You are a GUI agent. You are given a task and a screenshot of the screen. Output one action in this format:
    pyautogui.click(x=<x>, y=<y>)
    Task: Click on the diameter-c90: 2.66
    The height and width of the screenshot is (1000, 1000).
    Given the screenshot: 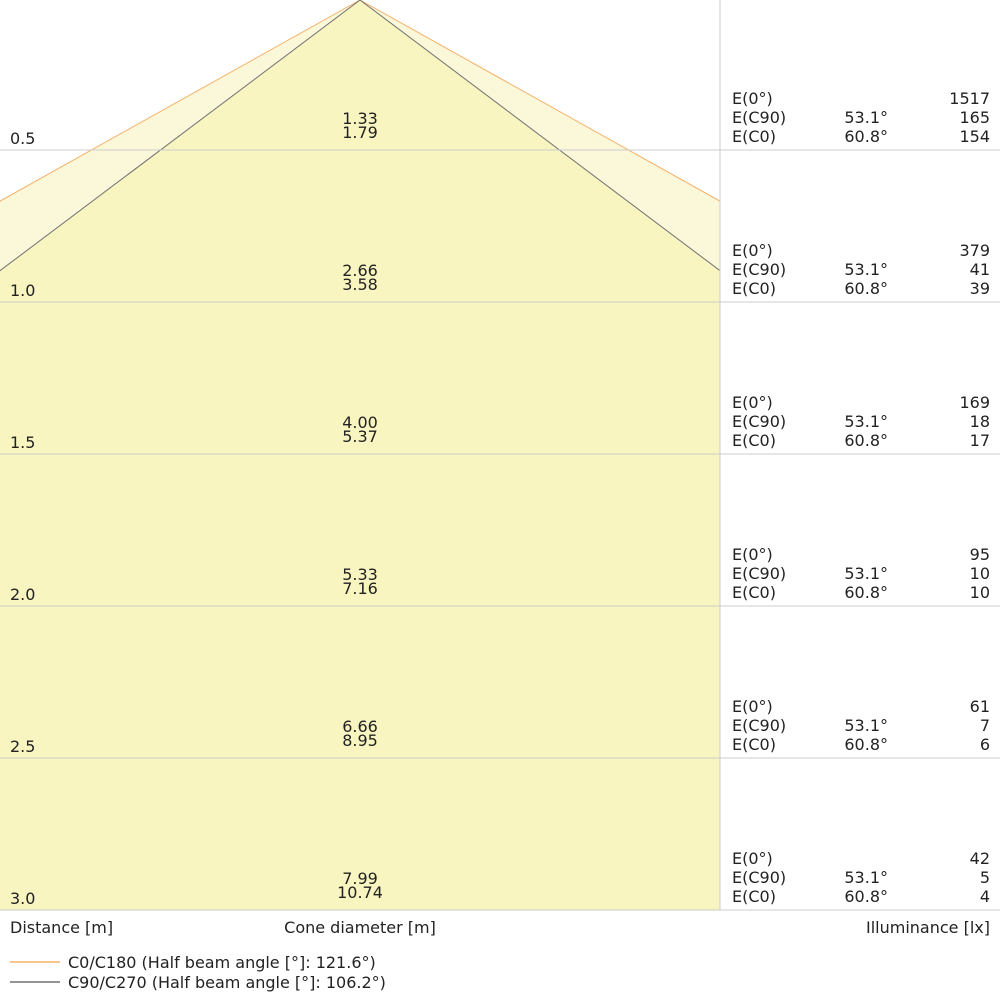 What is the action you would take?
    pyautogui.click(x=360, y=270)
    